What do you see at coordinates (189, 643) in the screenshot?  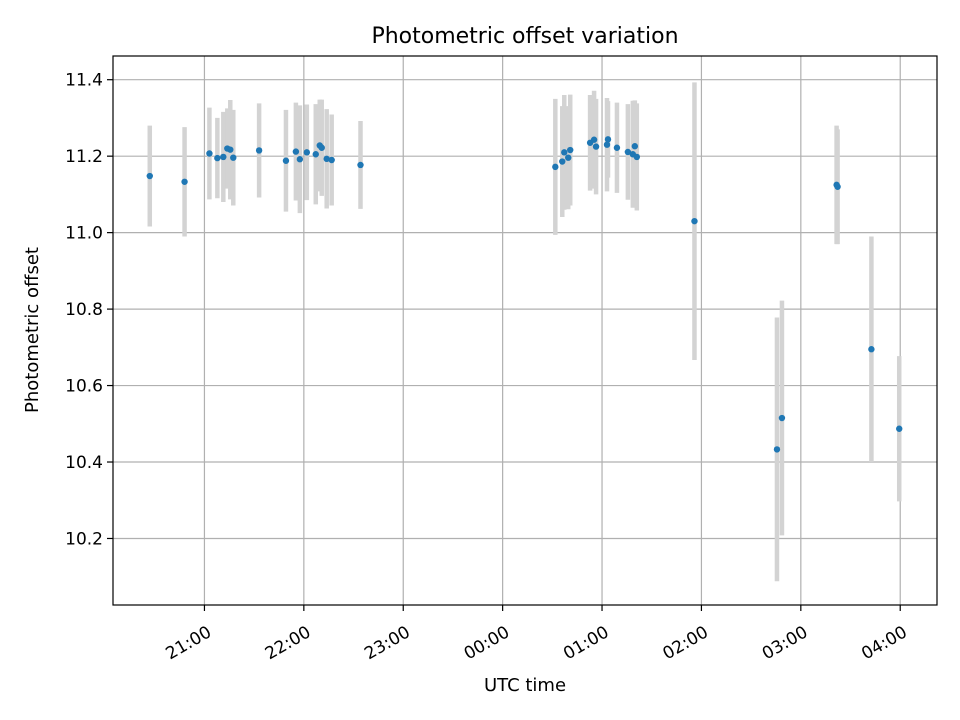 I see `x-tick-label: 21:00` at bounding box center [189, 643].